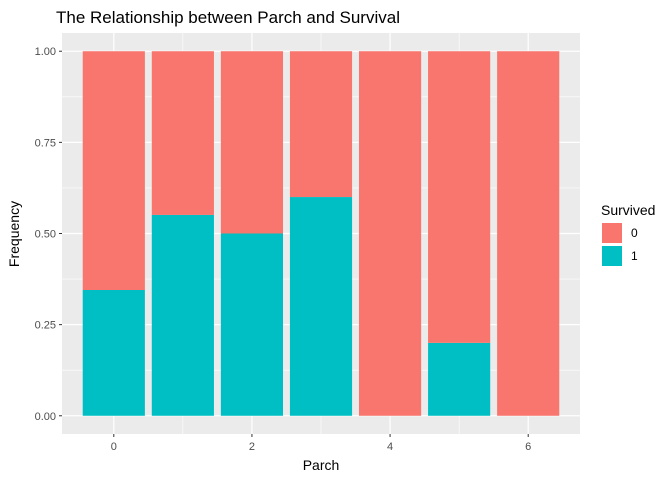 Image resolution: width=672 pixels, height=480 pixels. I want to click on legend-title: Survived, so click(628, 210).